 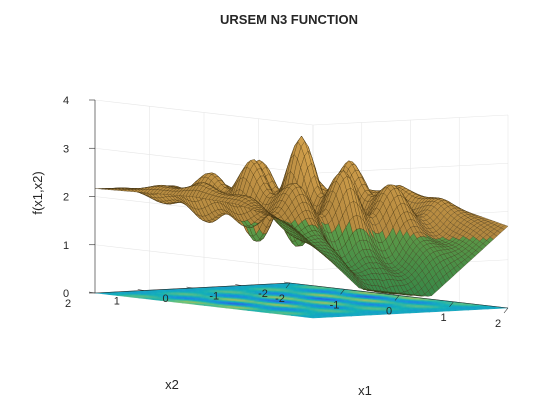 I want to click on z-tick-label: 4, so click(x=66, y=101).